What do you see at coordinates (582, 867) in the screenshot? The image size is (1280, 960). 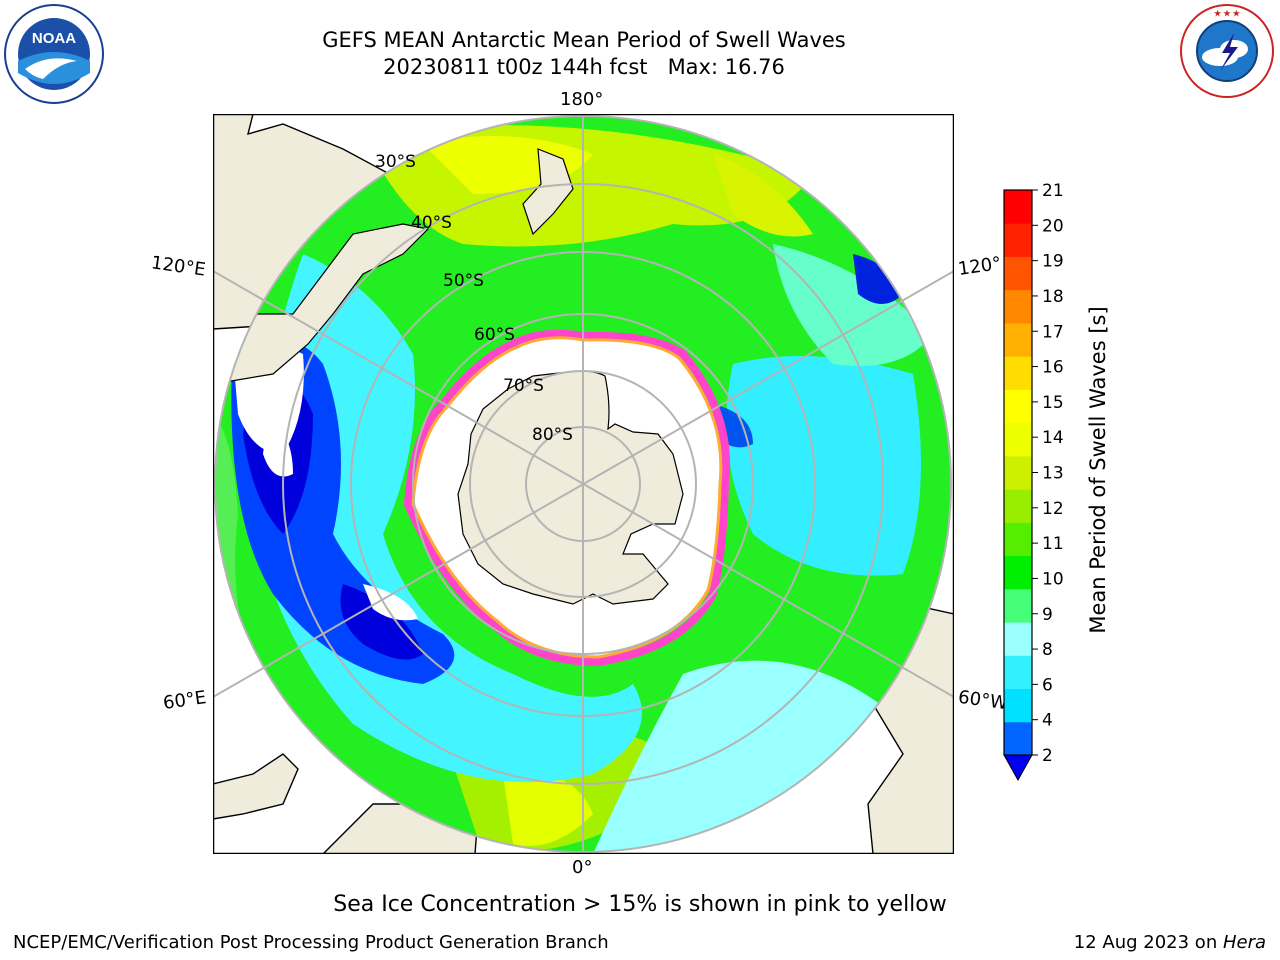 I see `lon-label-0: 0°` at bounding box center [582, 867].